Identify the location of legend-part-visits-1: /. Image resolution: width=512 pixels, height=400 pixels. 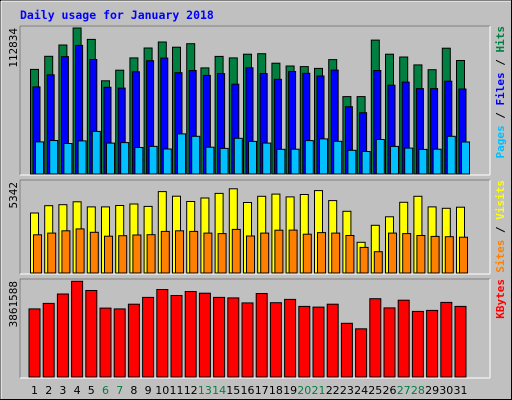
(500, 230).